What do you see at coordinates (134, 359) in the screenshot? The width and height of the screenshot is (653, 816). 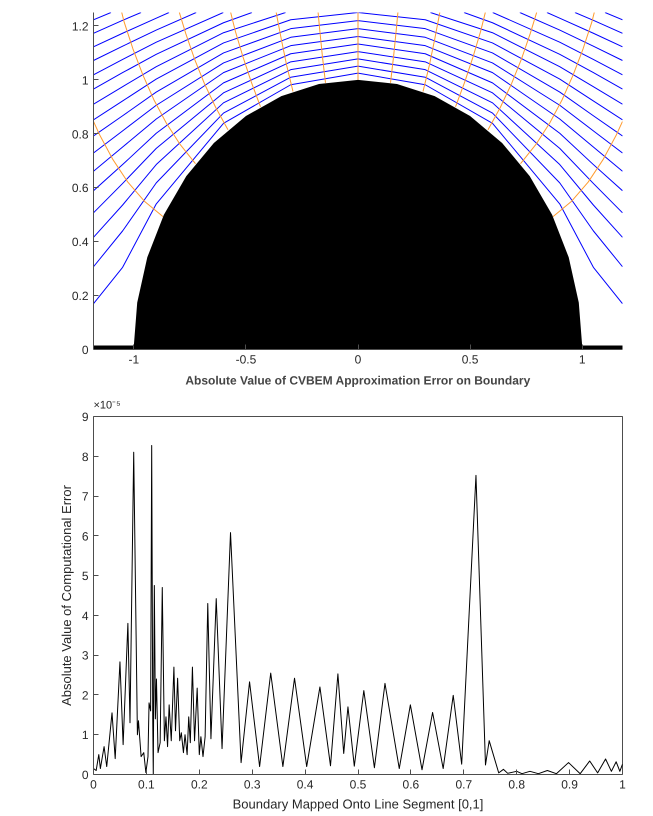 I see `x-tick-label: -1` at bounding box center [134, 359].